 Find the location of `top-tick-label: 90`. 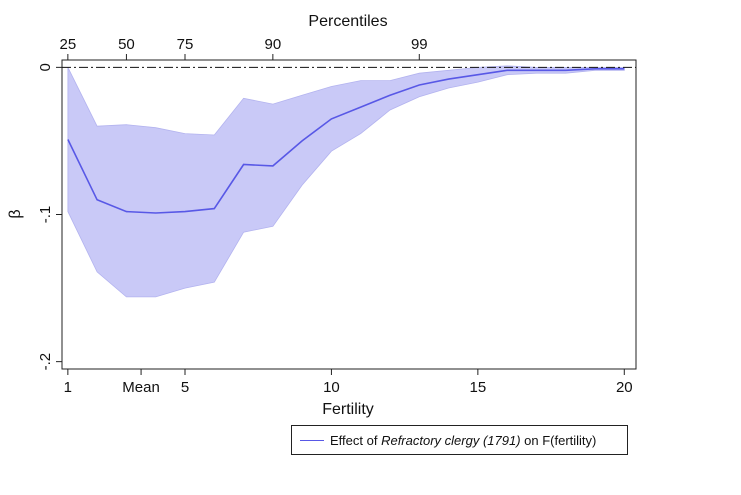

top-tick-label: 90 is located at coordinates (273, 44).